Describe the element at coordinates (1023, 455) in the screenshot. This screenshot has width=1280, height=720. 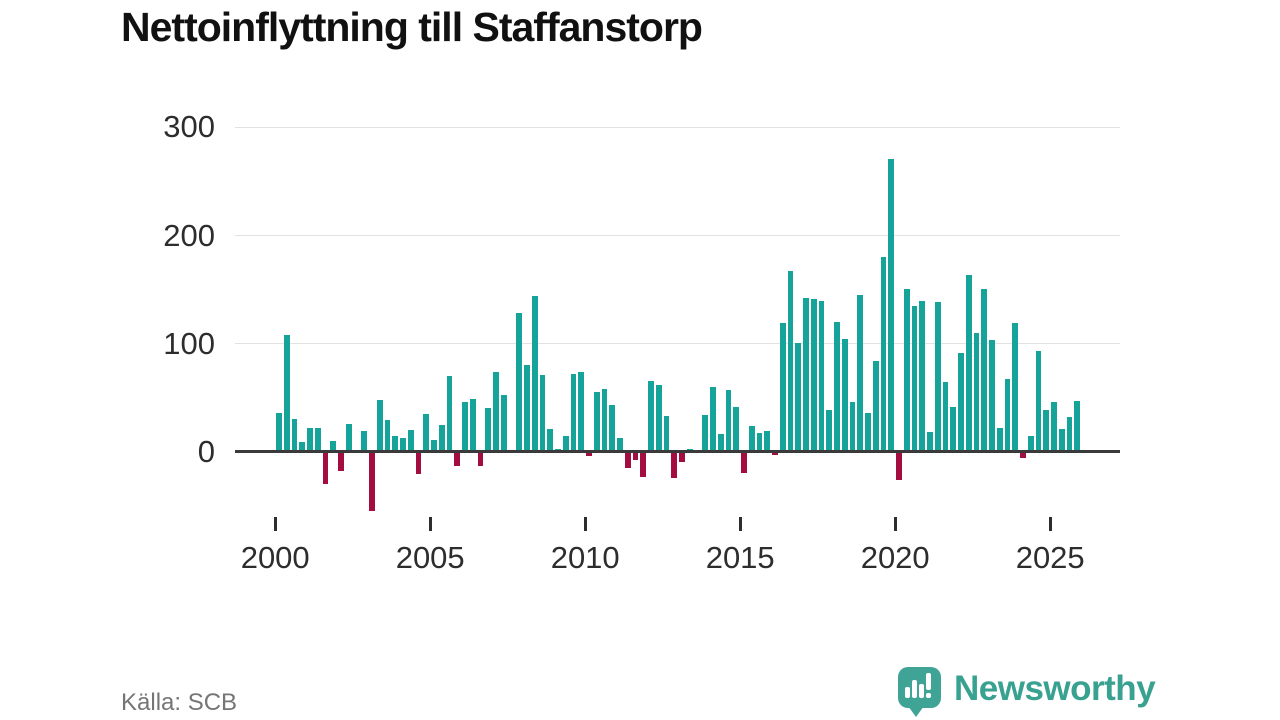
I see `bar-2024-q1` at that location.